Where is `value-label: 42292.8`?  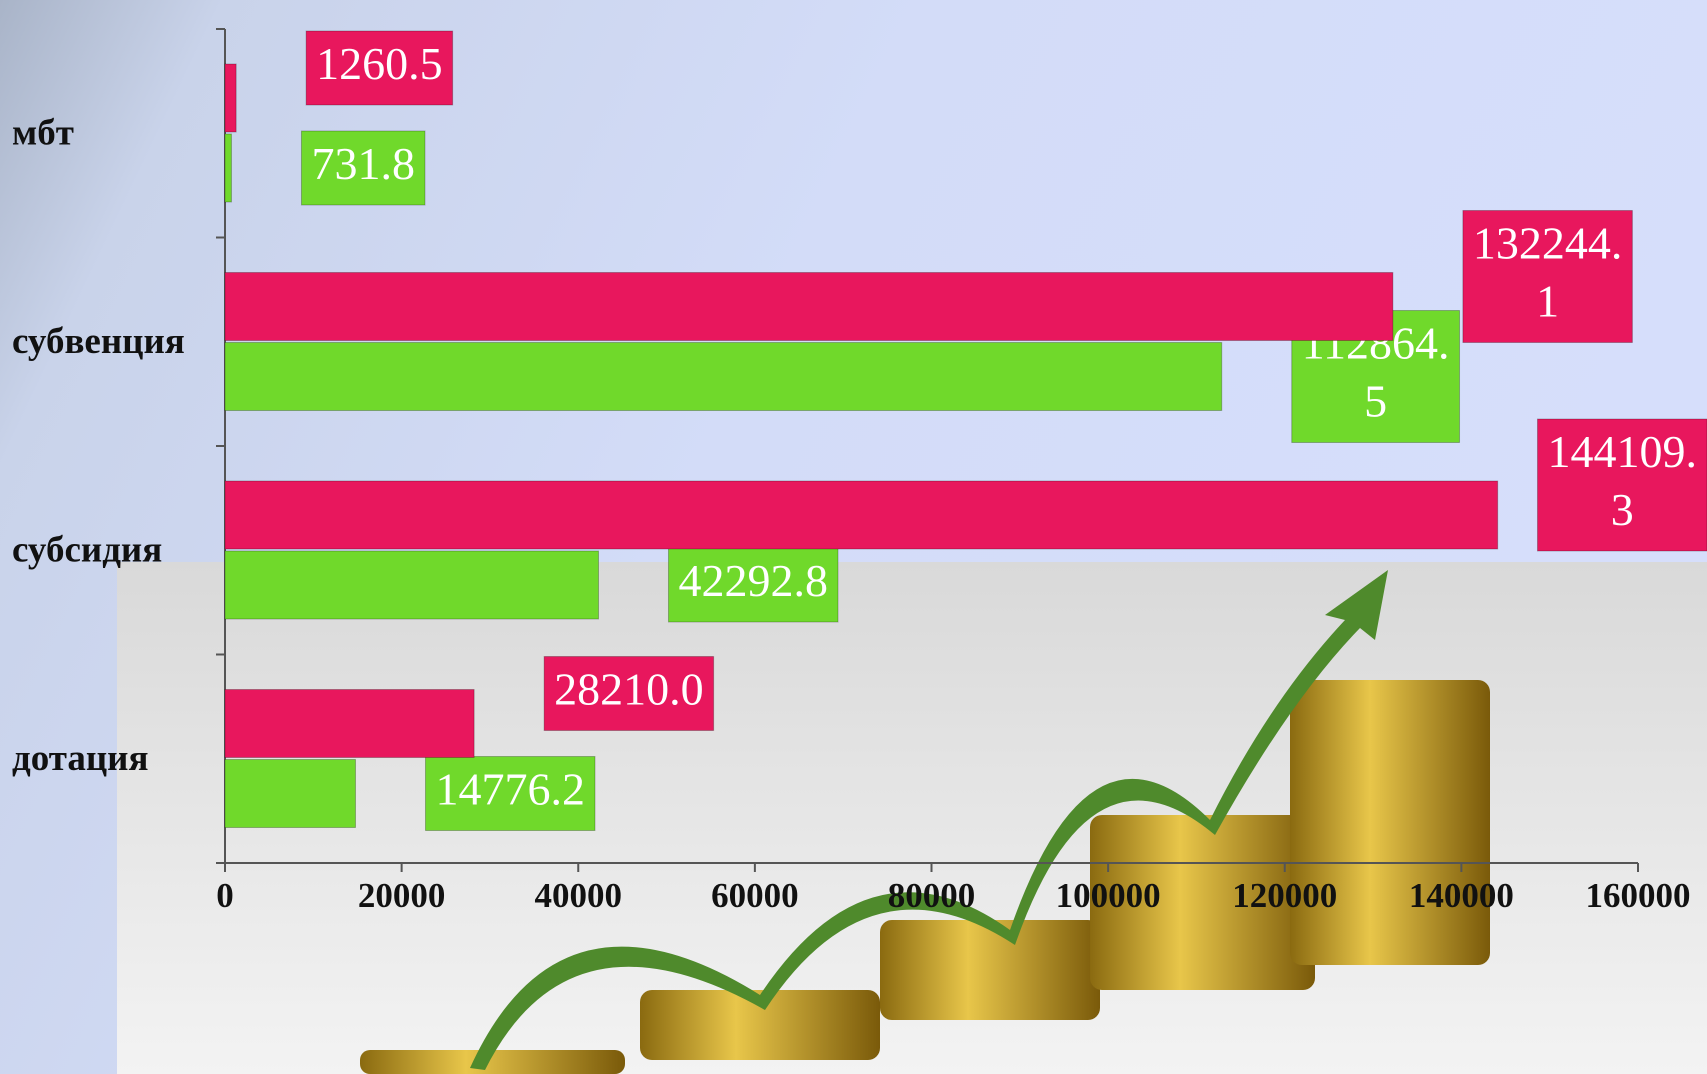
value-label: 42292.8 is located at coordinates (753, 585).